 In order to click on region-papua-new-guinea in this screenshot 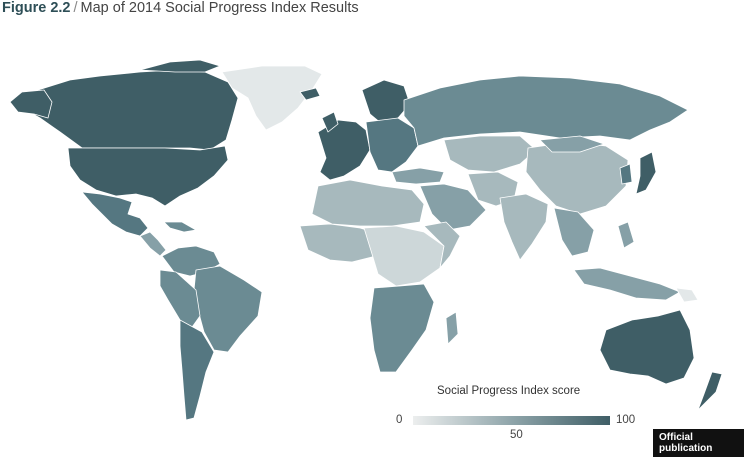, I will do `click(687, 295)`.